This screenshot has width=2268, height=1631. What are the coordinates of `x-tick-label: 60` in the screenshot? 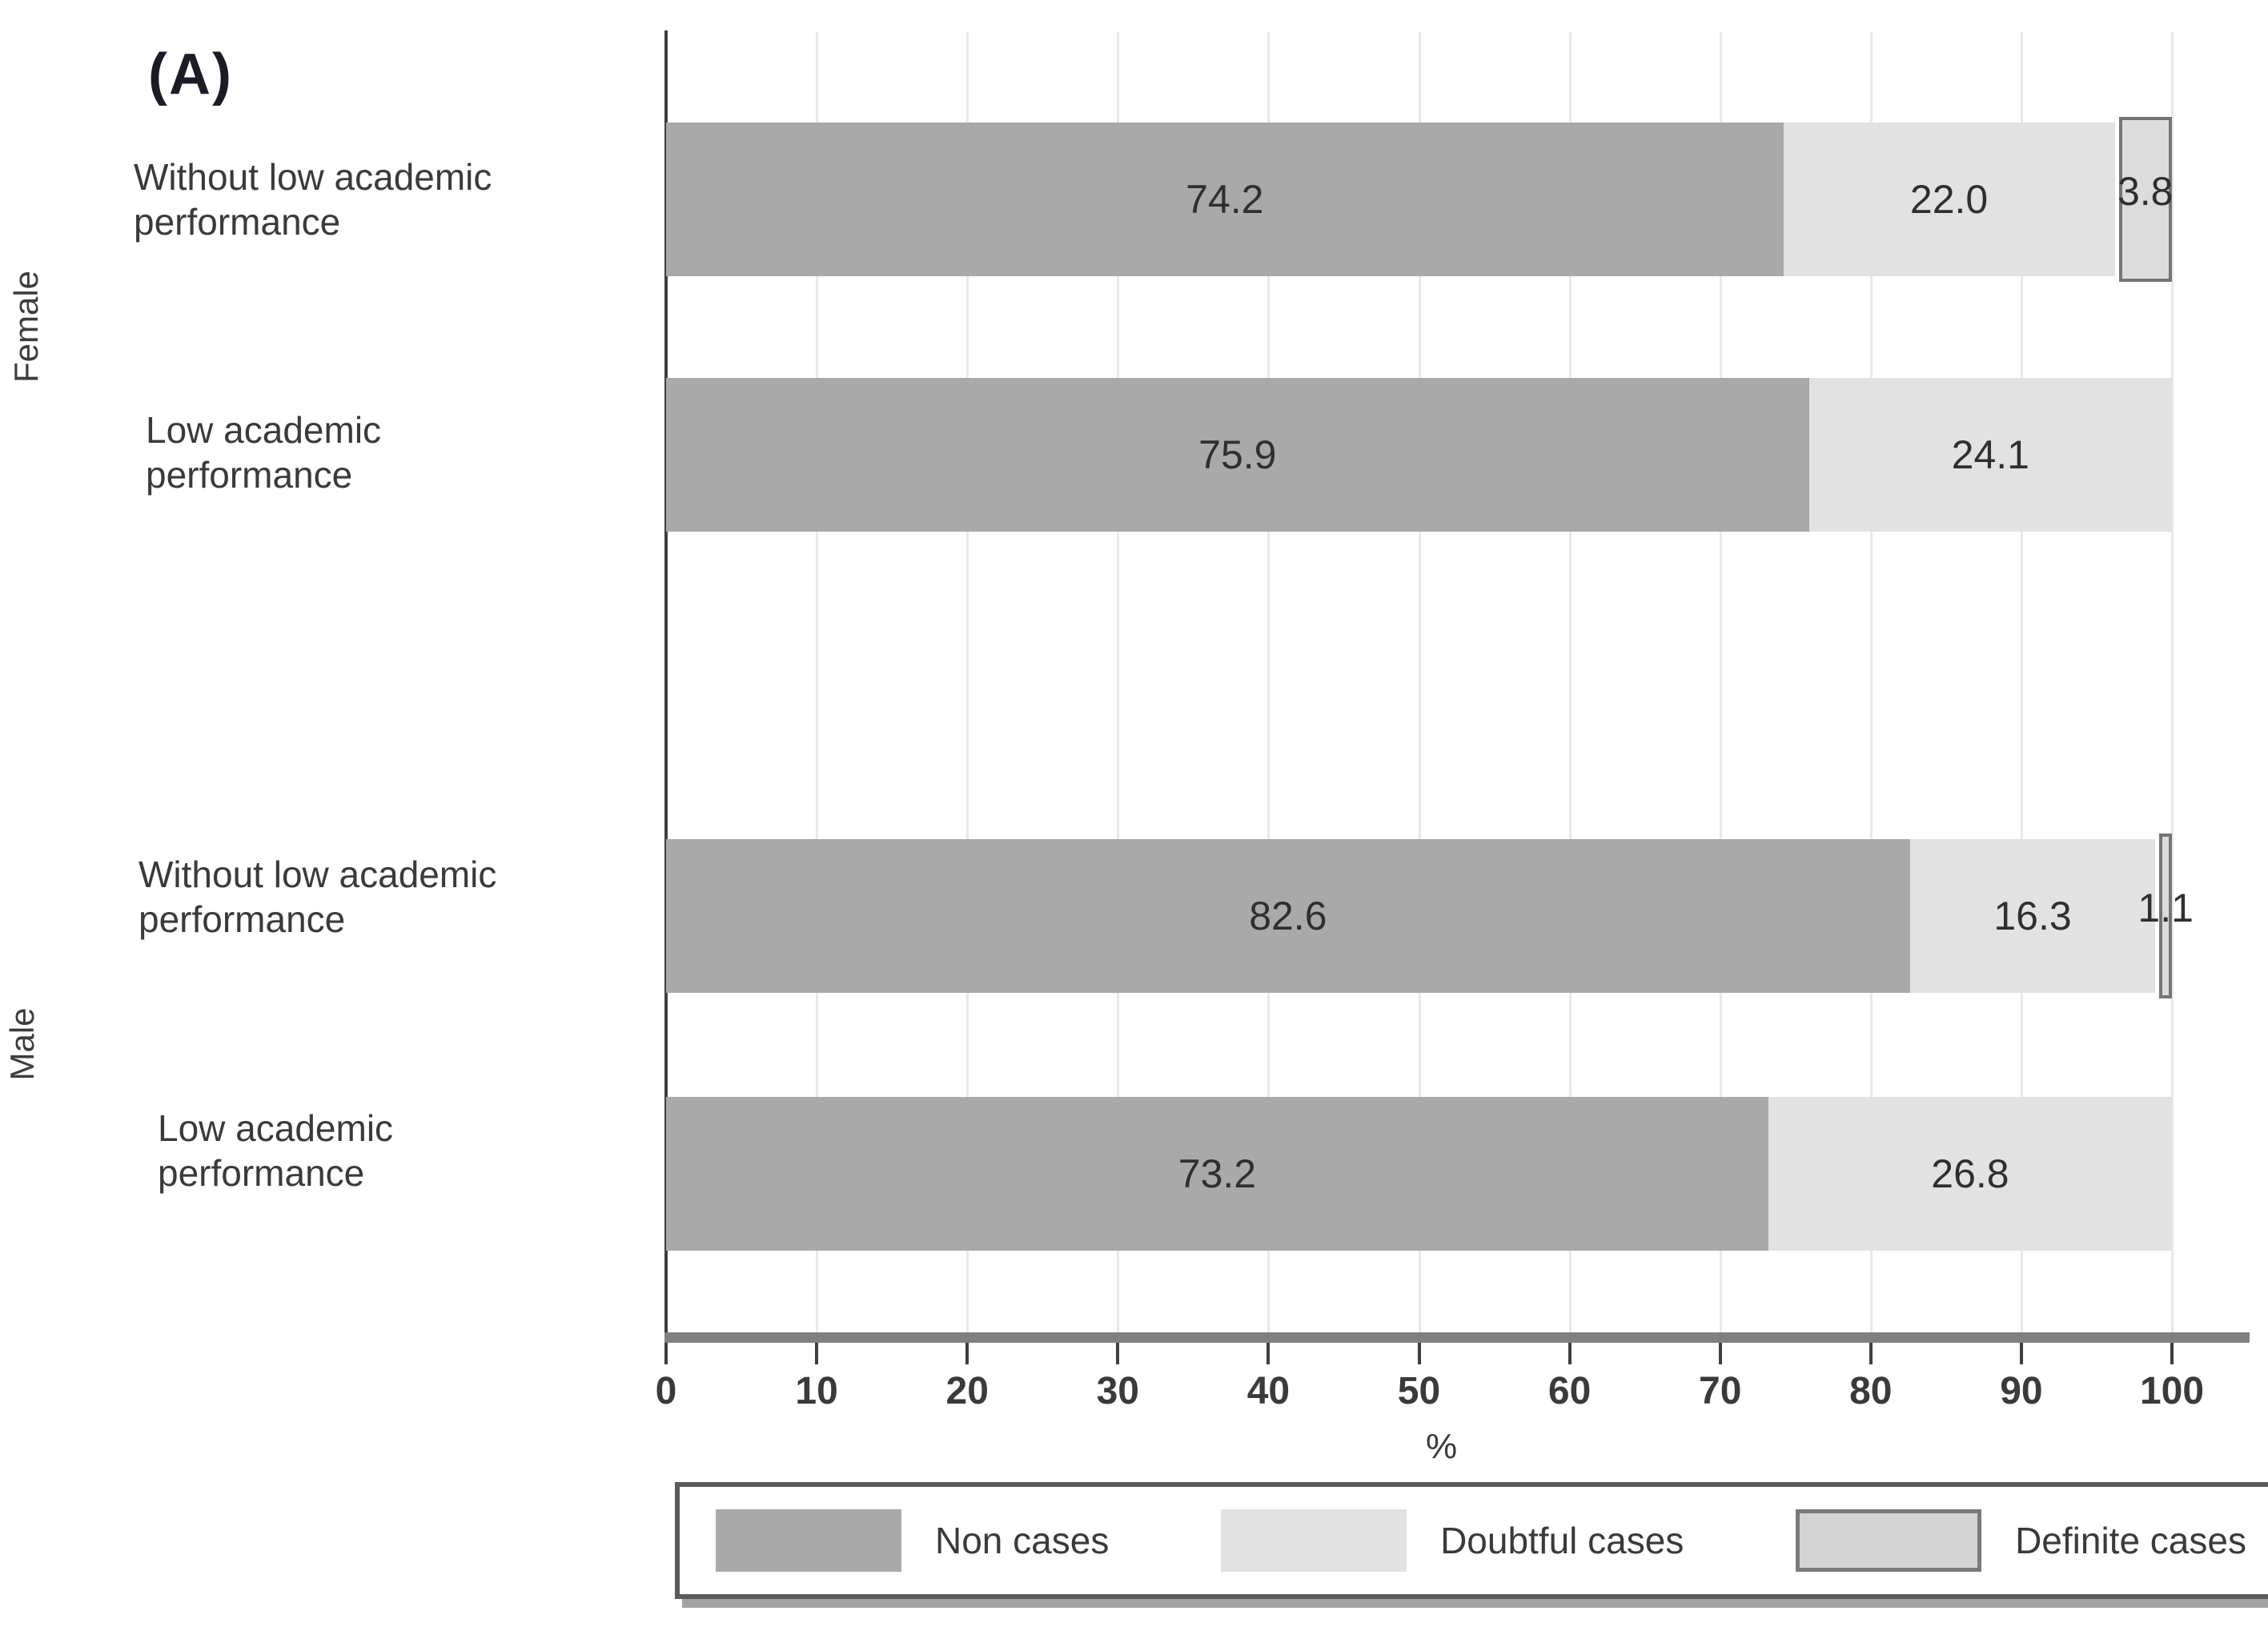 It's located at (1569, 1391).